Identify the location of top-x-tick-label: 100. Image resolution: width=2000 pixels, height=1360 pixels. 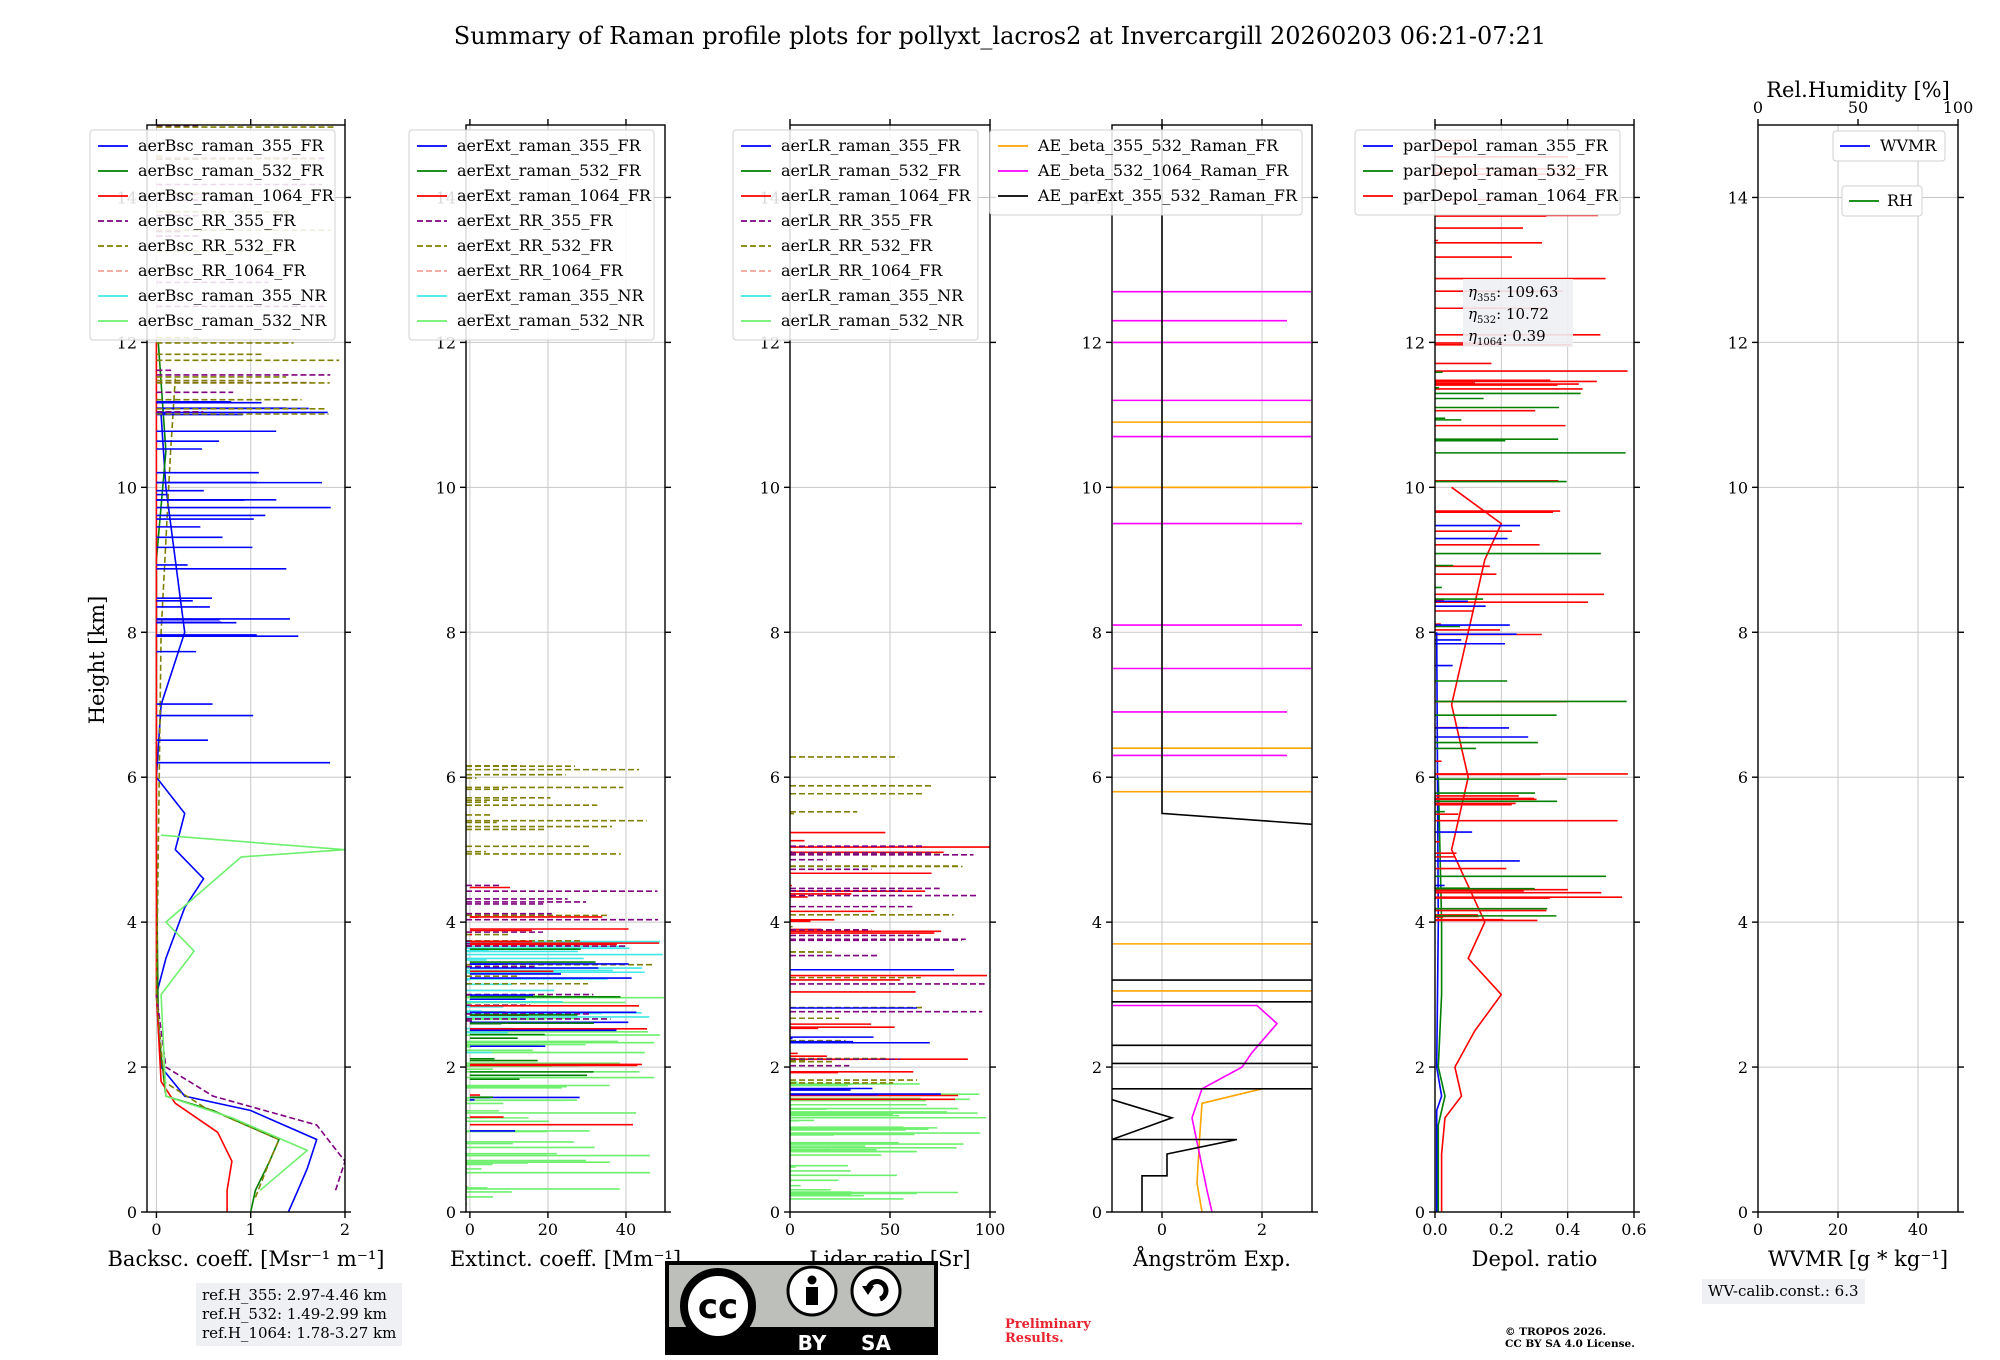
(1958, 107).